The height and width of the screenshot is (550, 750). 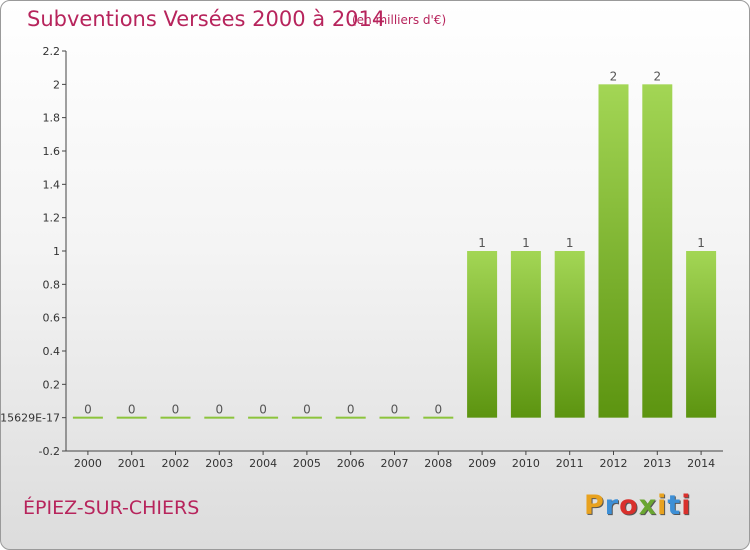 What do you see at coordinates (394, 417) in the screenshot?
I see `bar-2007` at bounding box center [394, 417].